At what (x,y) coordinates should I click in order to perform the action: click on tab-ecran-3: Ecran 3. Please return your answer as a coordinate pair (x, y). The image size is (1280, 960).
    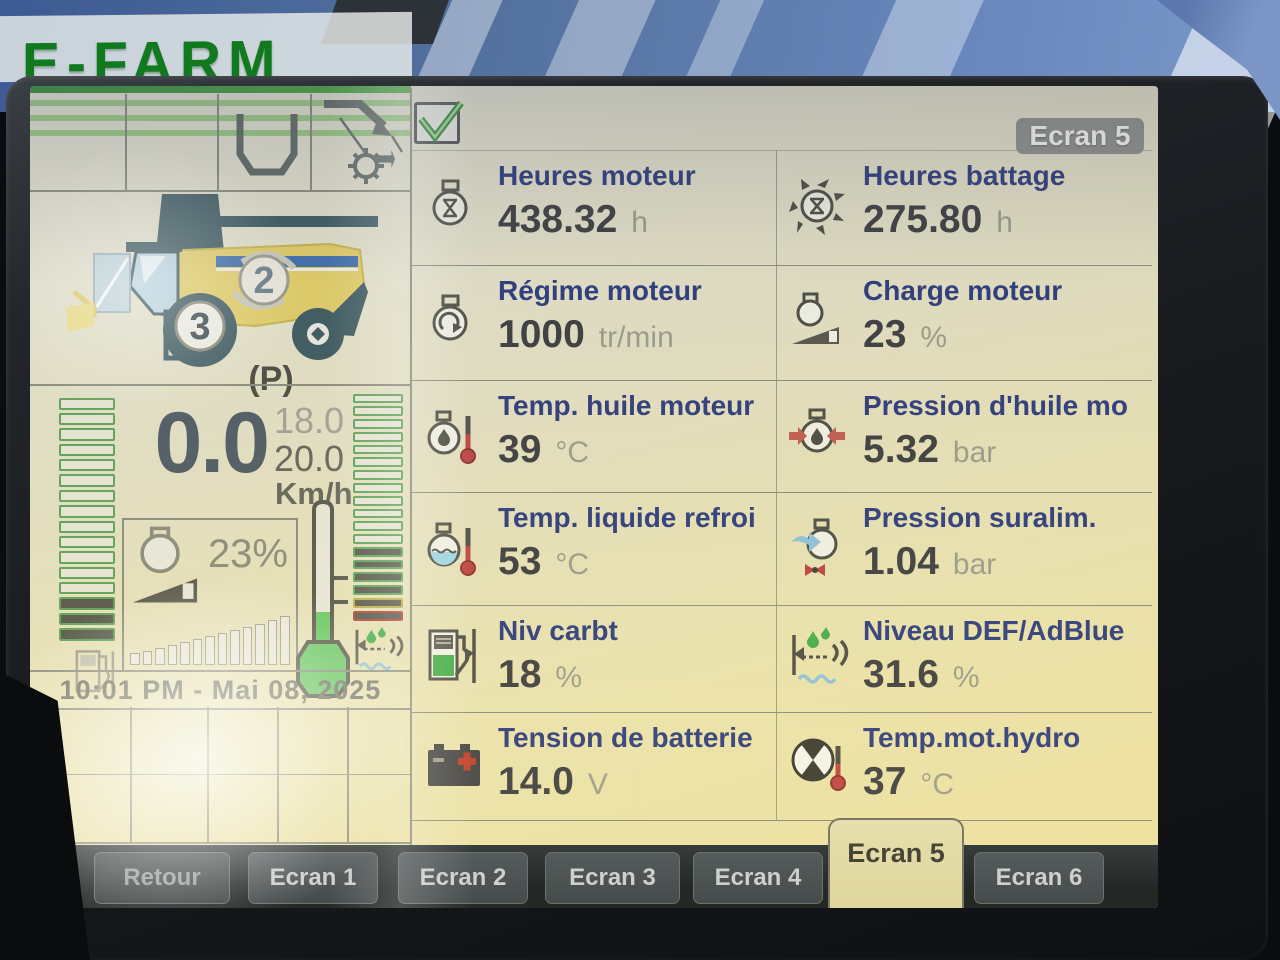
    Looking at the image, I should click on (612, 878).